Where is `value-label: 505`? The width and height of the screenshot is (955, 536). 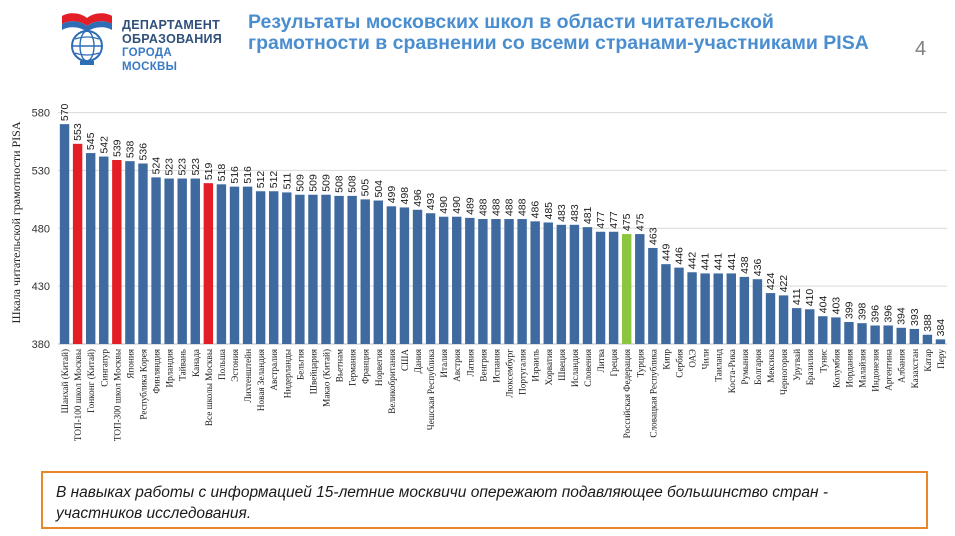
value-label: 505 is located at coordinates (366, 188).